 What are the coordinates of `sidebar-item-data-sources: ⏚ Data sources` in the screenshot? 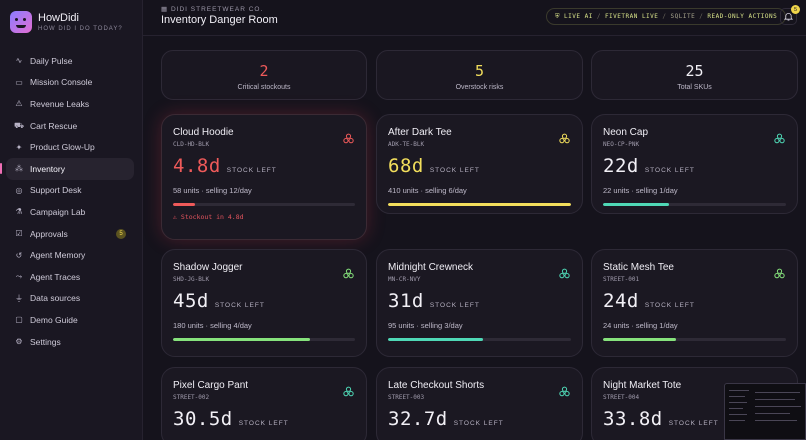 It's located at (70, 299).